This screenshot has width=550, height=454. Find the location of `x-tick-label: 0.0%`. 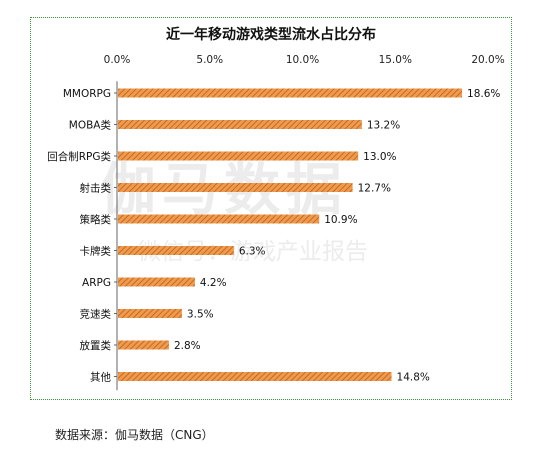

x-tick-label: 0.0% is located at coordinates (117, 60).